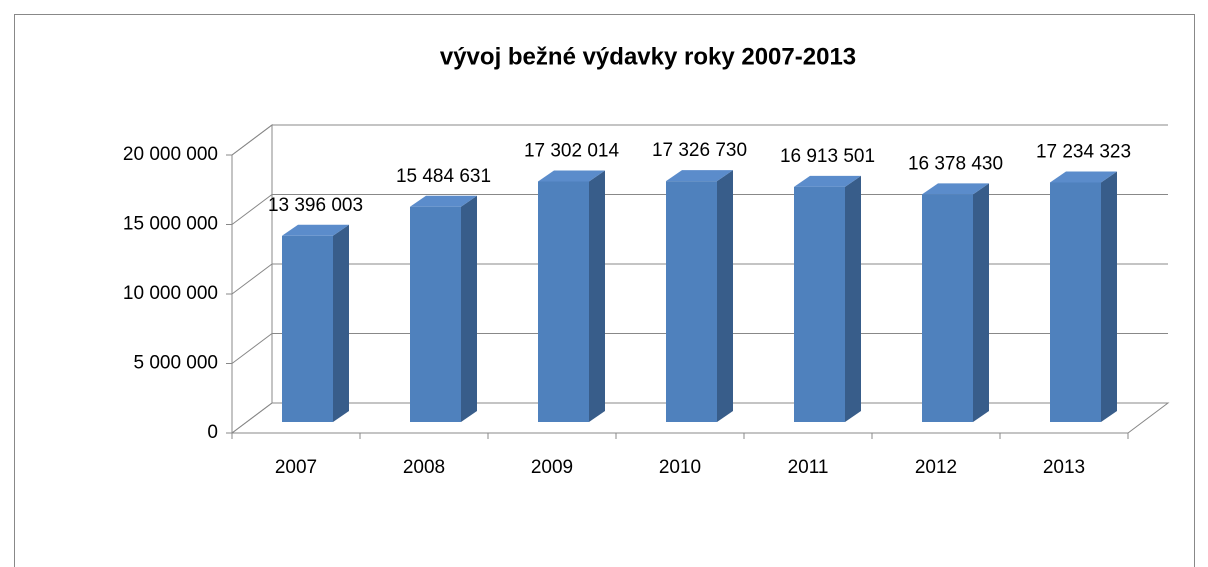  Describe the element at coordinates (1083, 151) in the screenshot. I see `value-label: 17 234 323` at that location.